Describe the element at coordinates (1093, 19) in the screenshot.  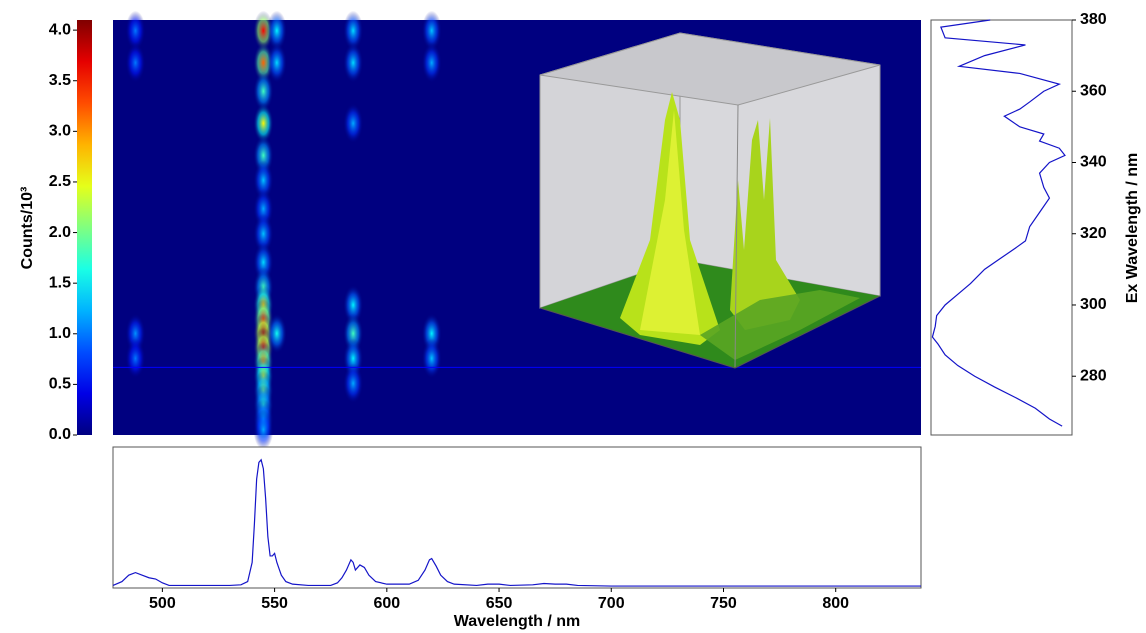
I see `y-tick-label: 380` at that location.